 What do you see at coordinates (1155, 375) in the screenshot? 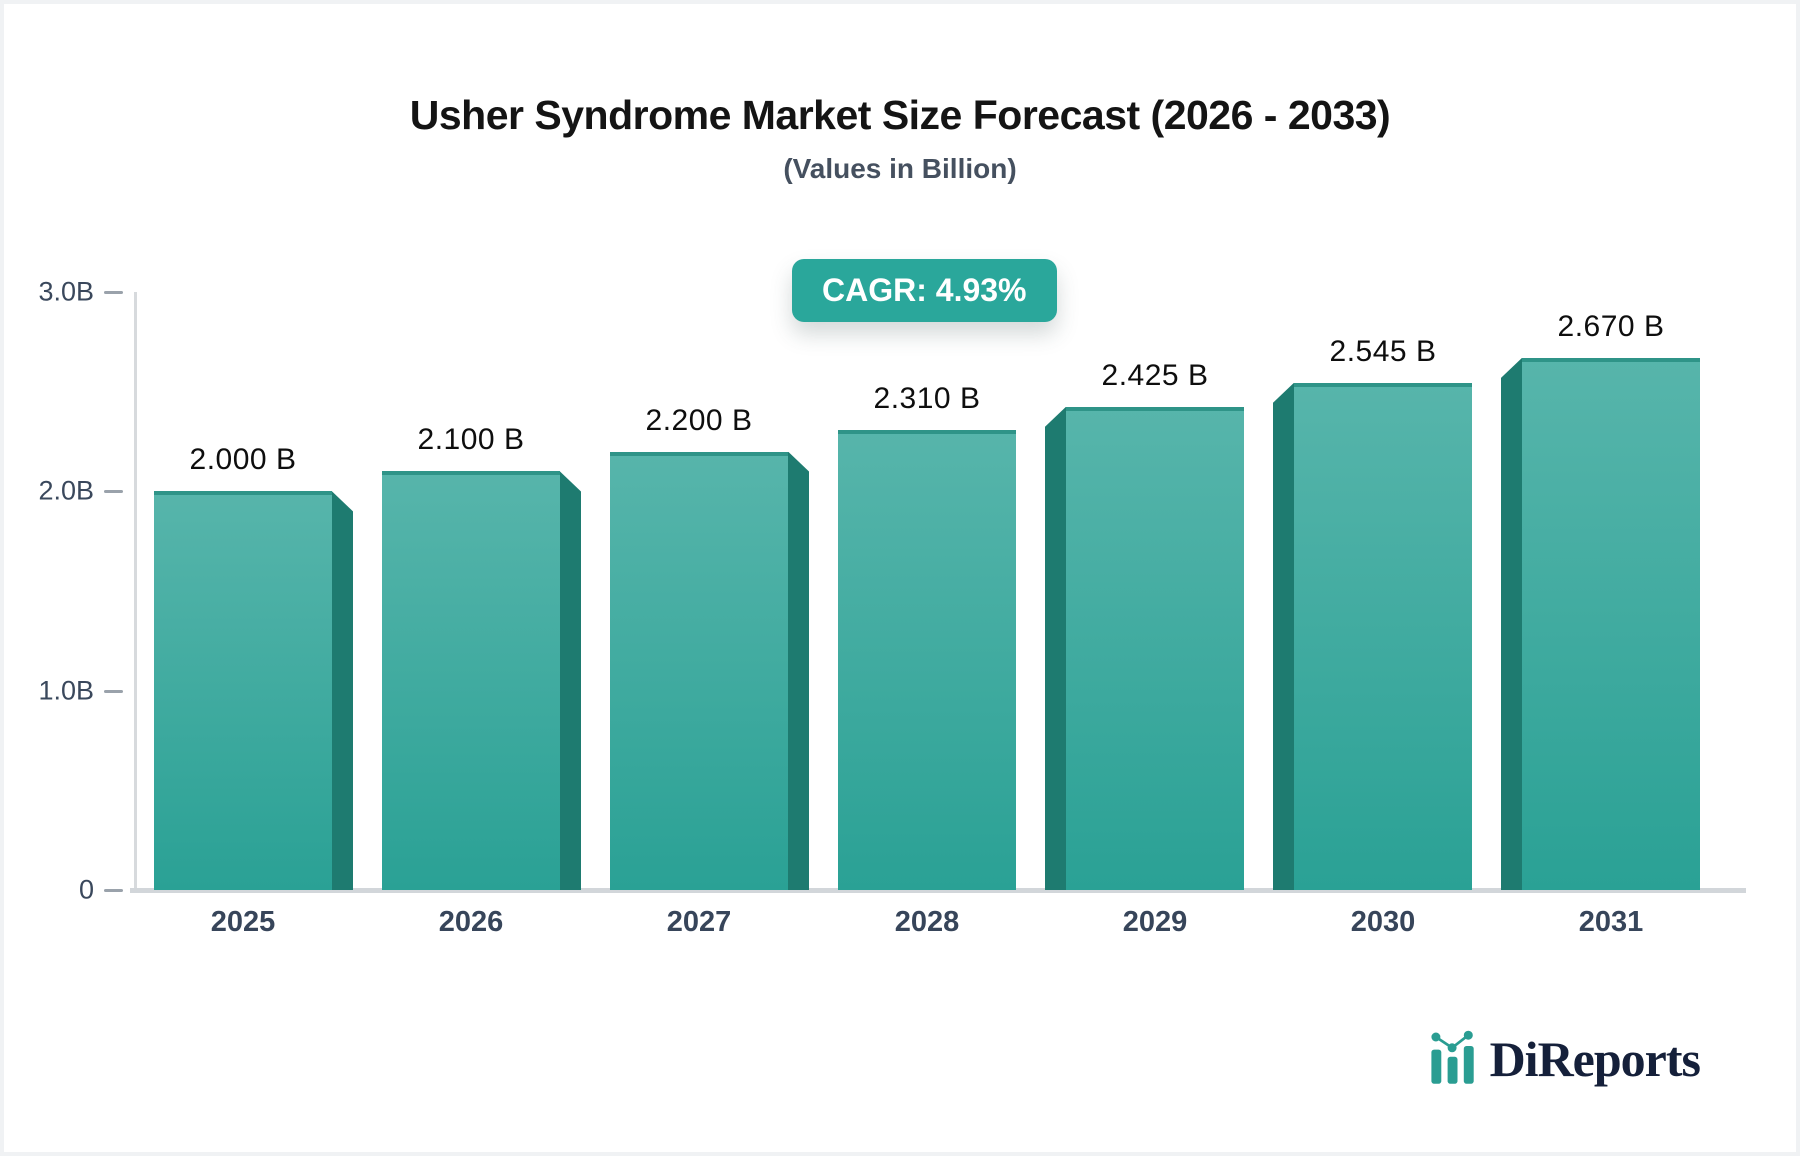
I see `bar-value-label: 2.425 B` at bounding box center [1155, 375].